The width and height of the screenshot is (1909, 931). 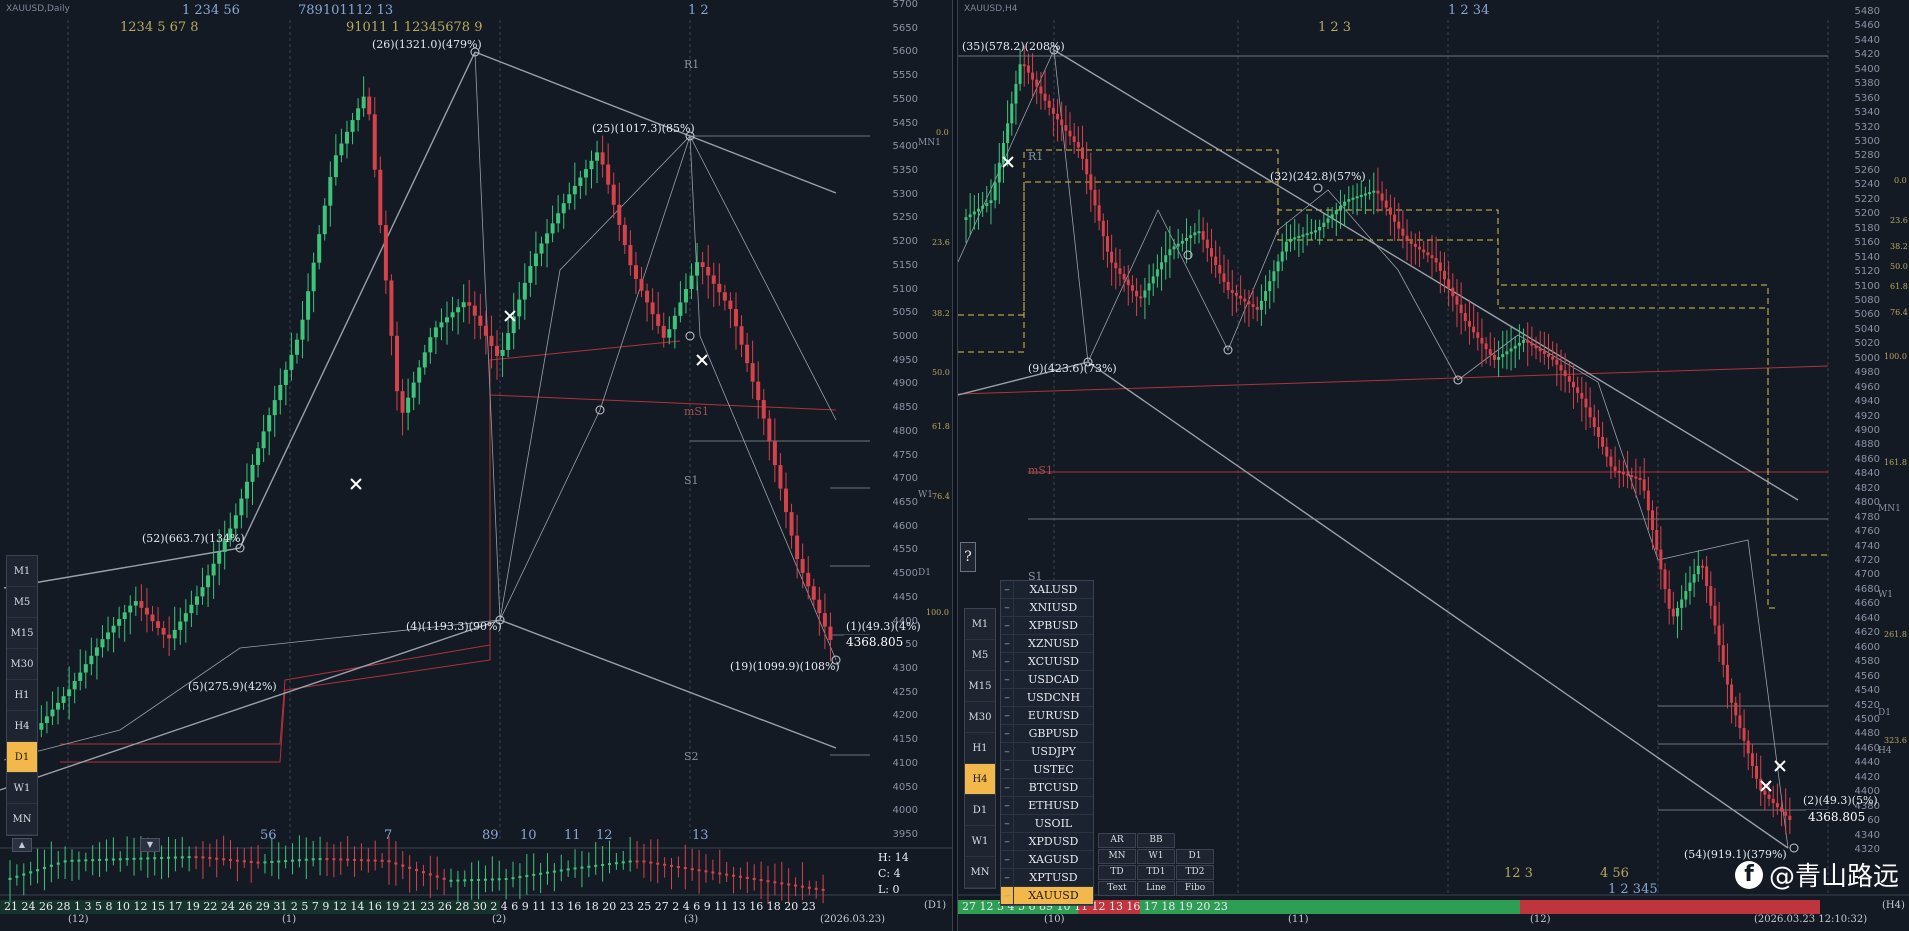 I want to click on symbol-item: – GBPUSD, so click(x=1047, y=734).